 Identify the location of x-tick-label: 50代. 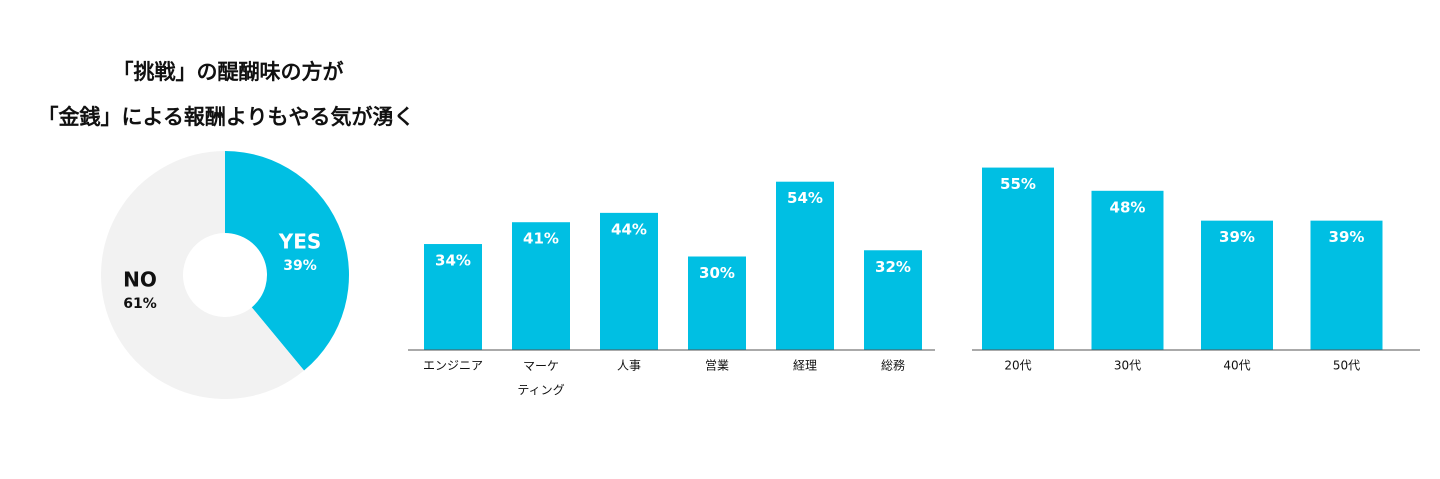
(1346, 366).